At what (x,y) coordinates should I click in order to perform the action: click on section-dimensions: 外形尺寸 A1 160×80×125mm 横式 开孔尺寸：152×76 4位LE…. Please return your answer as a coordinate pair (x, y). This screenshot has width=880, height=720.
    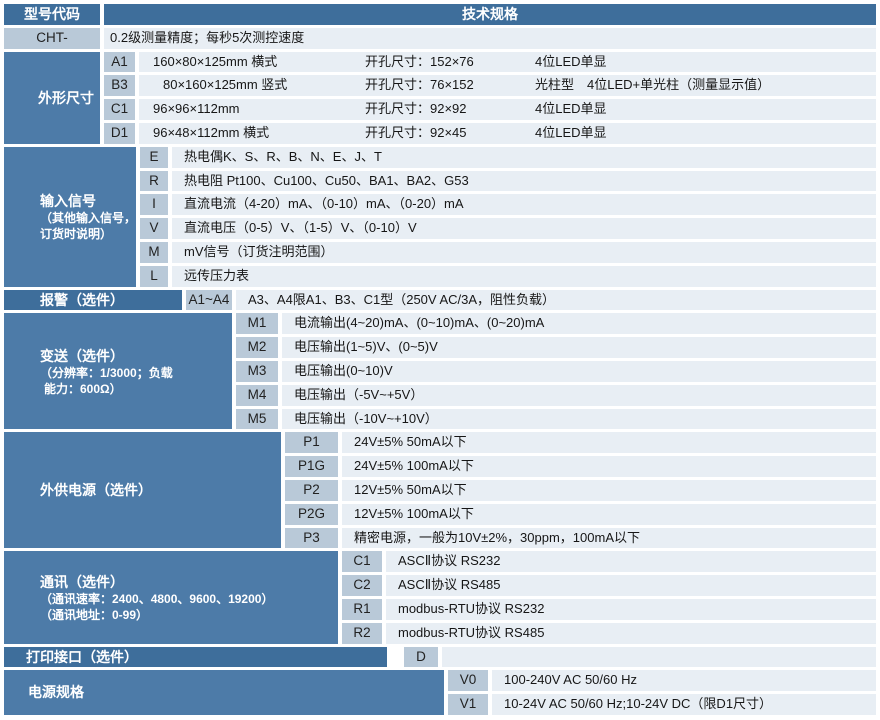
    Looking at the image, I should click on (440, 97).